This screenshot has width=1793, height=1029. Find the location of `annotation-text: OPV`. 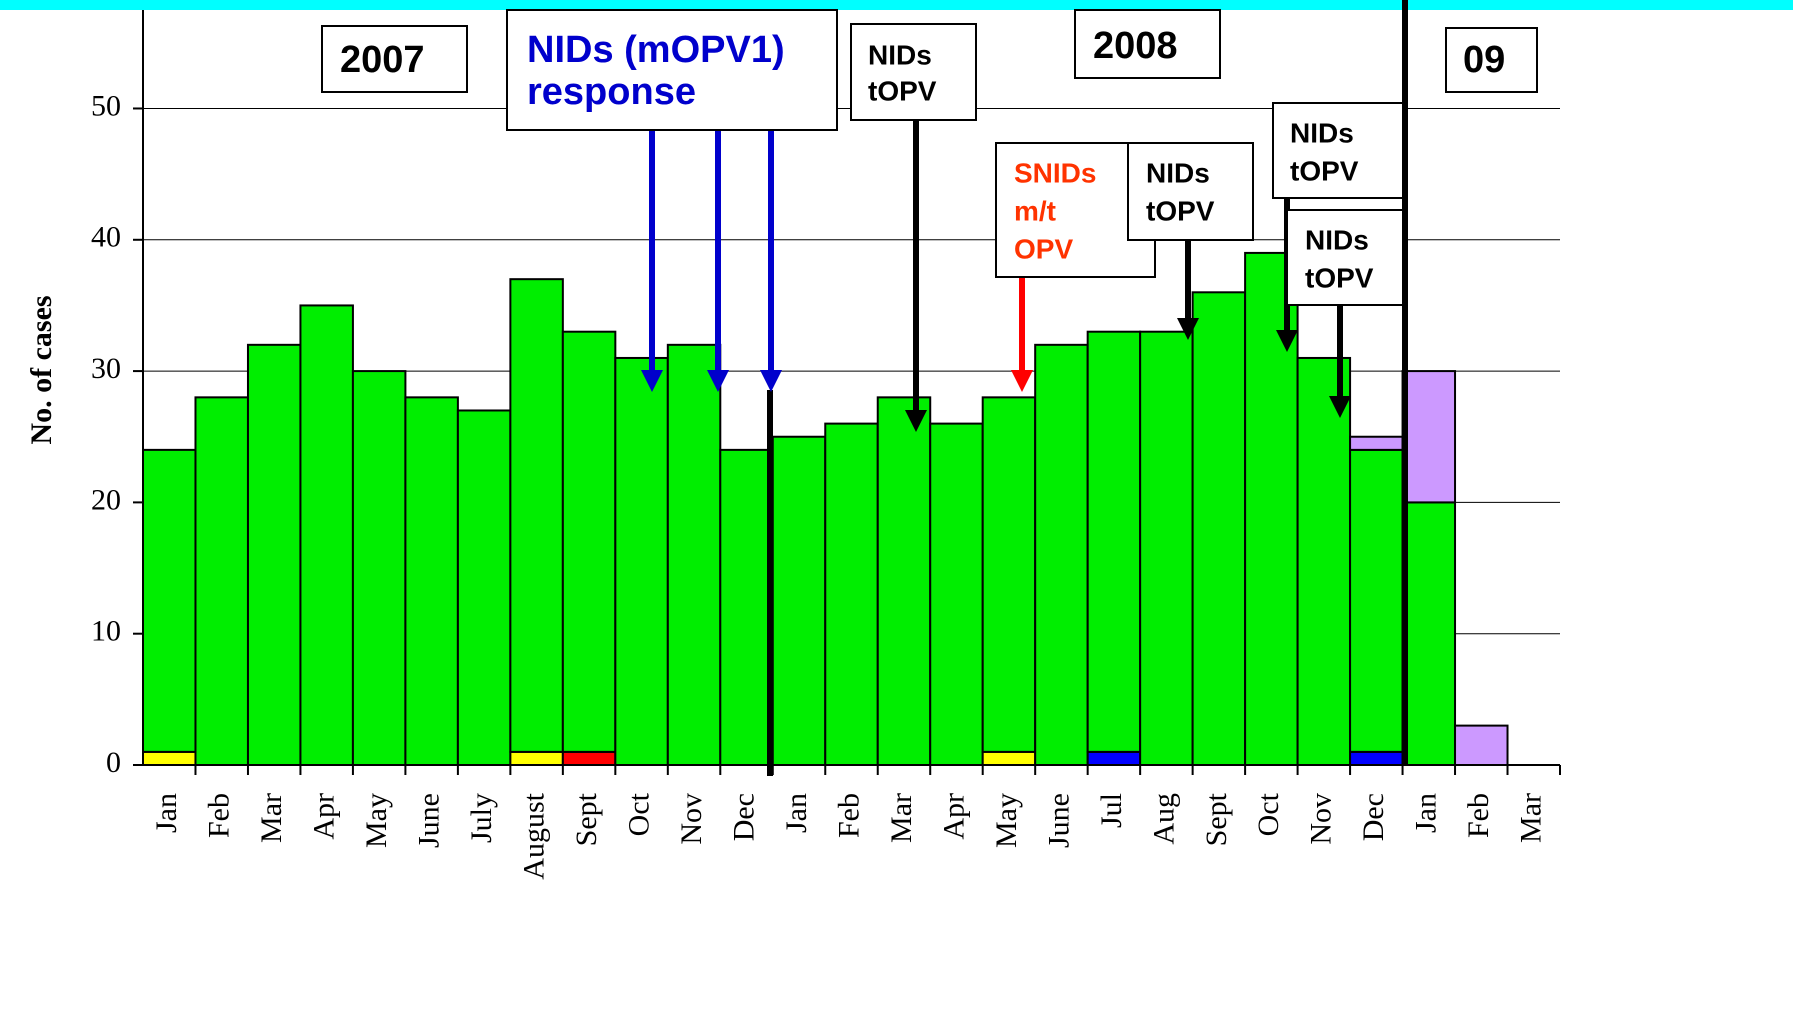

annotation-text: OPV is located at coordinates (1043, 248).